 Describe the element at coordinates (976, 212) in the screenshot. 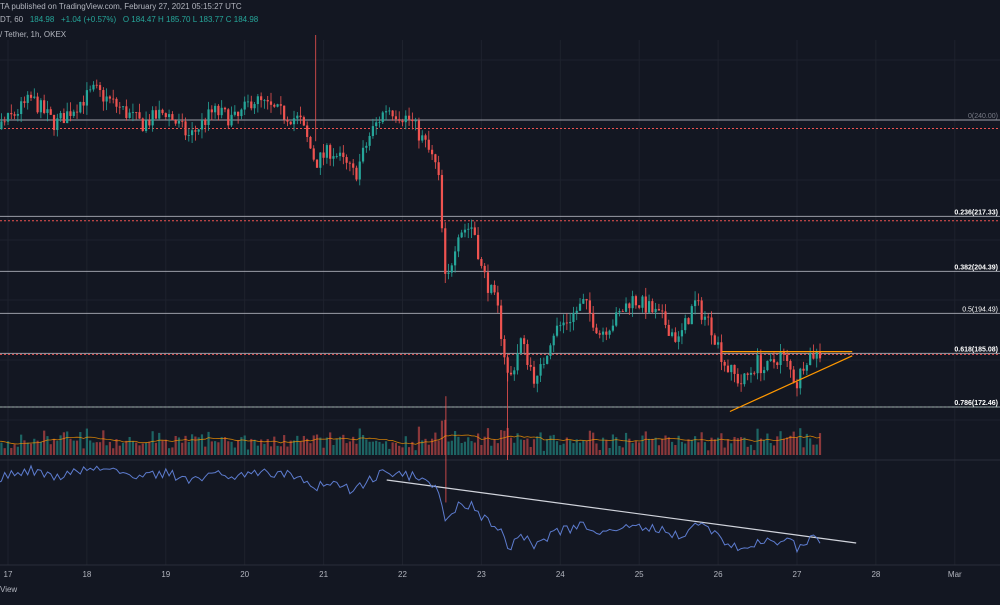

I see `fib-level-label: 0.236(217.33)` at that location.